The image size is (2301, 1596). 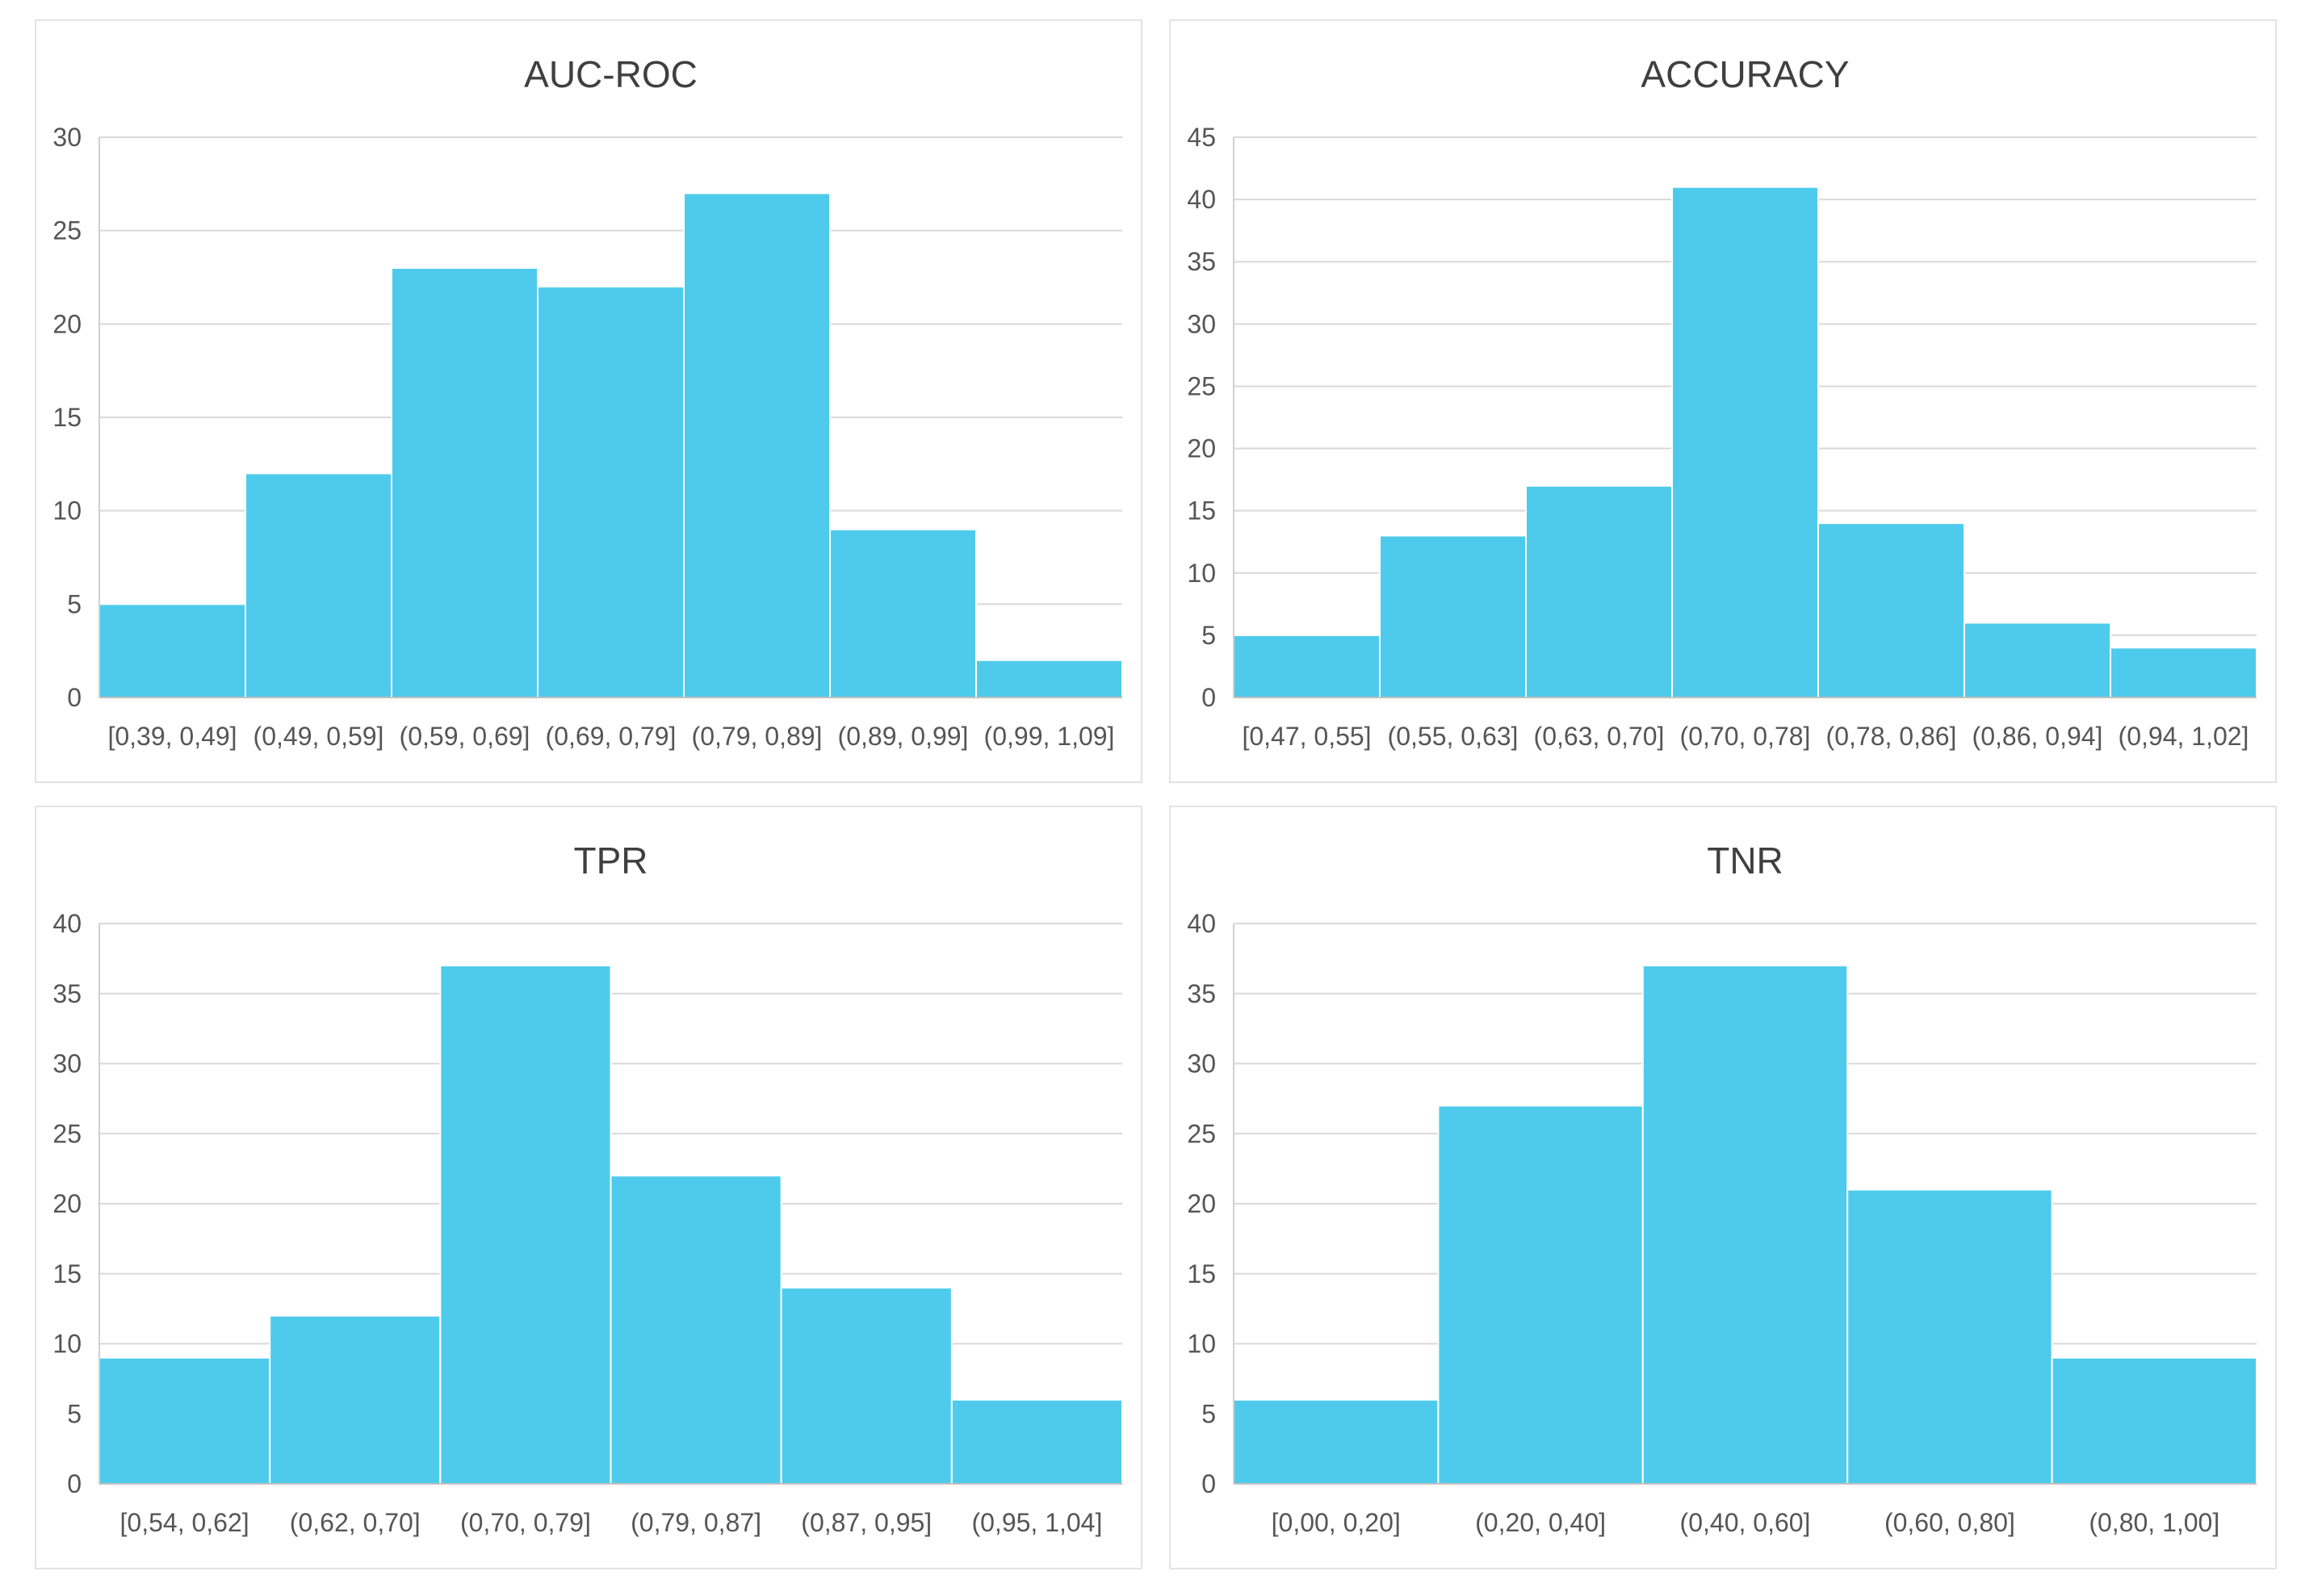 What do you see at coordinates (172, 736) in the screenshot?
I see `x-tick-label: [0,39, 0,49]` at bounding box center [172, 736].